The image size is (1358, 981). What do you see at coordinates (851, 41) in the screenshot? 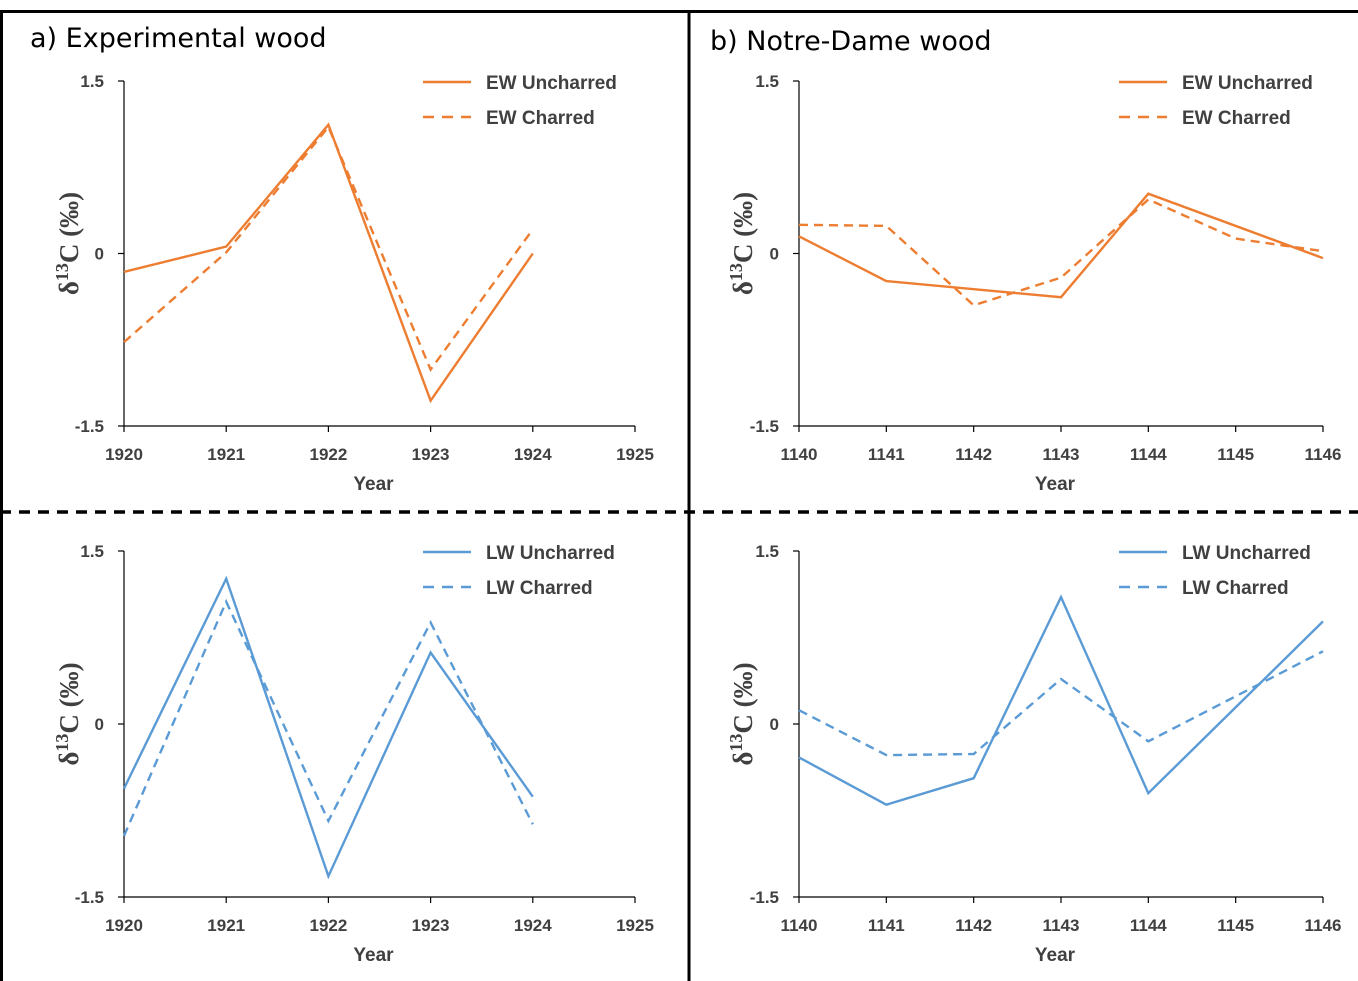
I see `panel-title: b) Notre-Dame wood` at bounding box center [851, 41].